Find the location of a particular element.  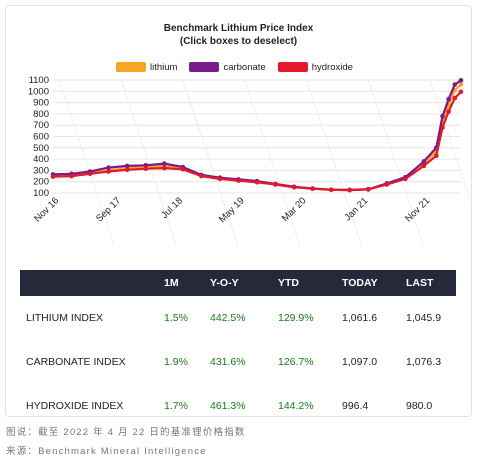

data-point-lithium is located at coordinates (461, 84).